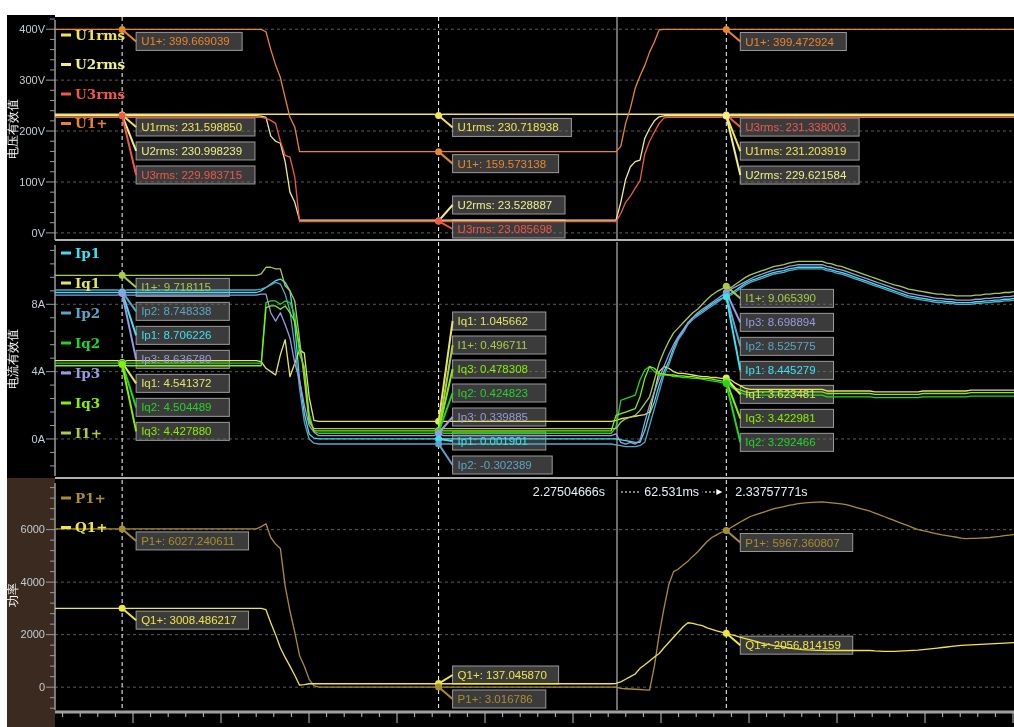  I want to click on data-label: U1rms: 230.718938, so click(508, 127).